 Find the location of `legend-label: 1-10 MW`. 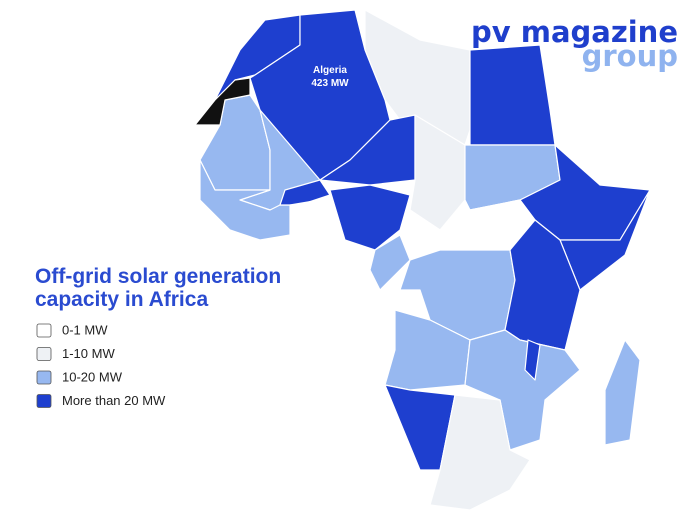

legend-label: 1-10 MW is located at coordinates (88, 353).